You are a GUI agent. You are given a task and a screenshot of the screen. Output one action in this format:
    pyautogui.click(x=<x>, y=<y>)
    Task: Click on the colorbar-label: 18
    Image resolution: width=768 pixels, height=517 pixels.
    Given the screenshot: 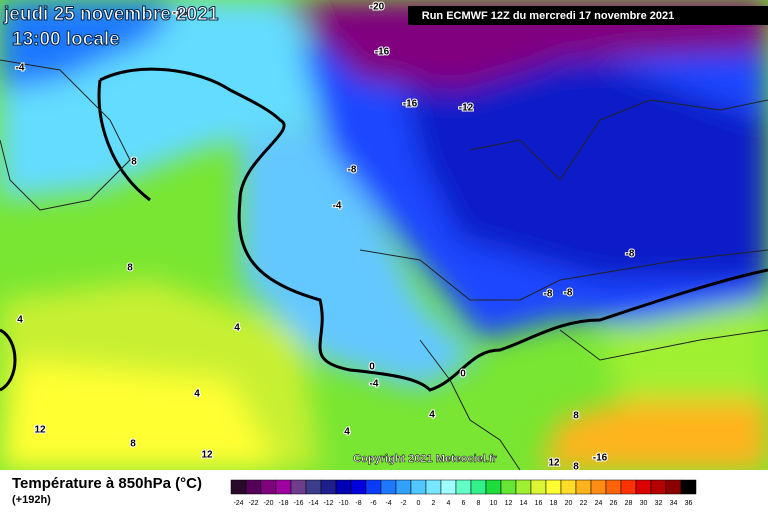 What is the action you would take?
    pyautogui.click(x=554, y=503)
    